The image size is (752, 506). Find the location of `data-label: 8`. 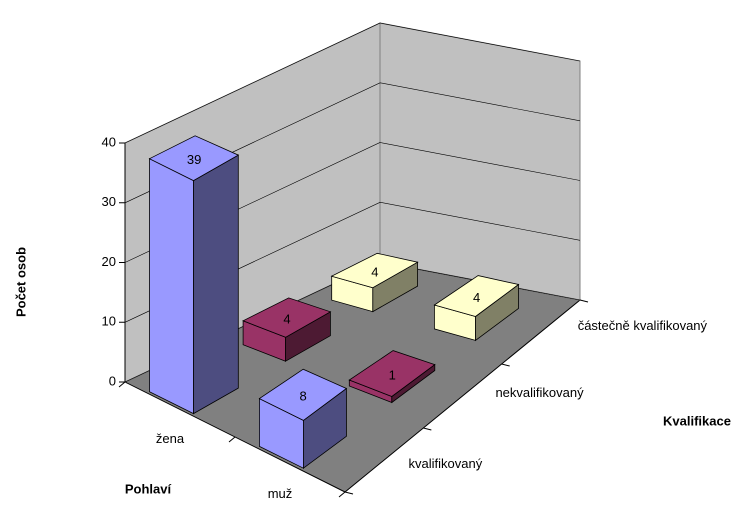

data-label: 8 is located at coordinates (302, 396).